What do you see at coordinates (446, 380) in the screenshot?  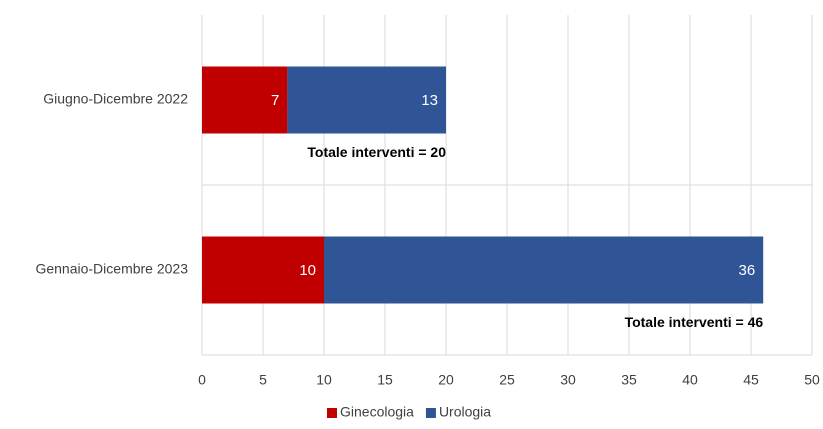 I see `x-tick-label: 20` at bounding box center [446, 380].